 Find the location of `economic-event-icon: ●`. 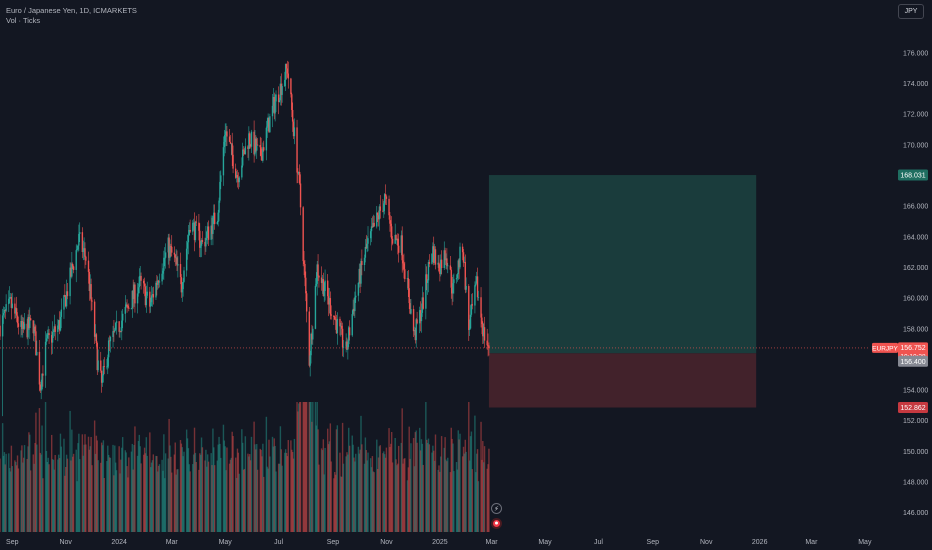

economic-event-icon: ● is located at coordinates (496, 523).